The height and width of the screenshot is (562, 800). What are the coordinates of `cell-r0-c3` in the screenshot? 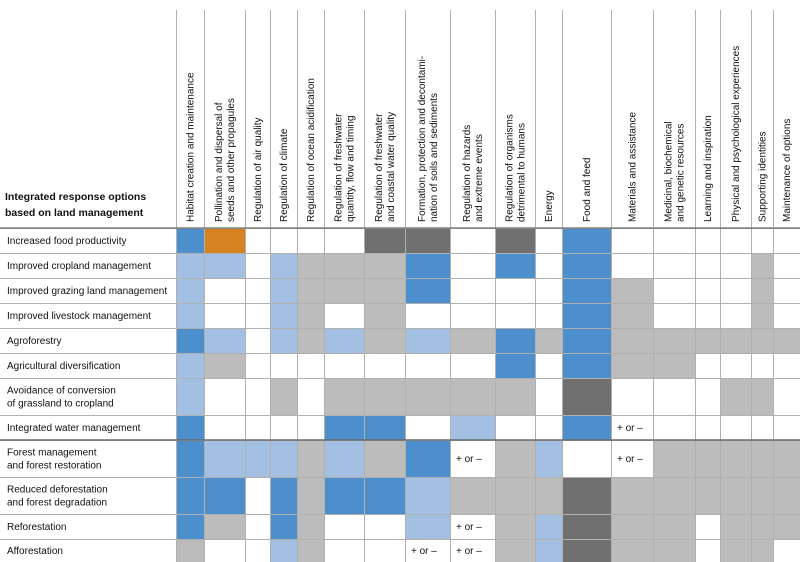 It's located at (283, 240).